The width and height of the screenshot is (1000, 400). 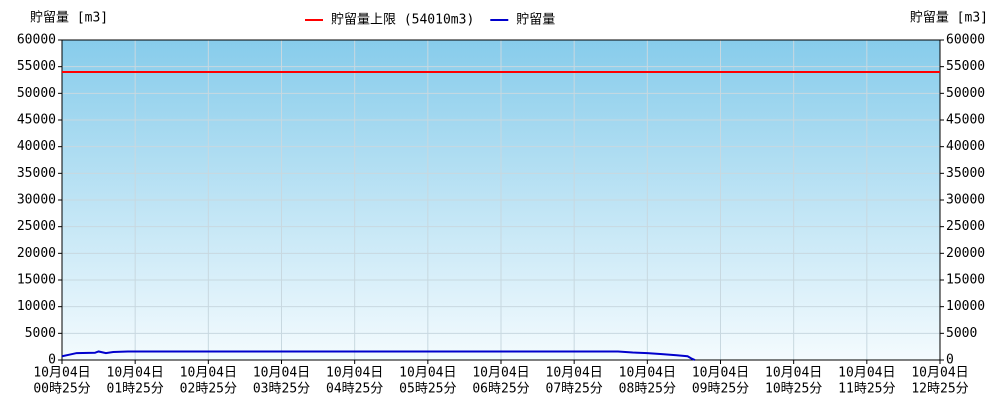 I want to click on y-tick-label: 25000, so click(x=36, y=226).